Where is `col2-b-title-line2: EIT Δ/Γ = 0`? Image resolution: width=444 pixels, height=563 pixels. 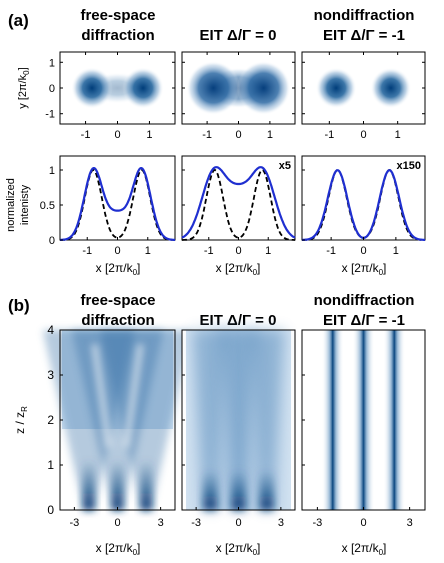
col2-b-title-line2: EIT Δ/Γ = 0 is located at coordinates (238, 320).